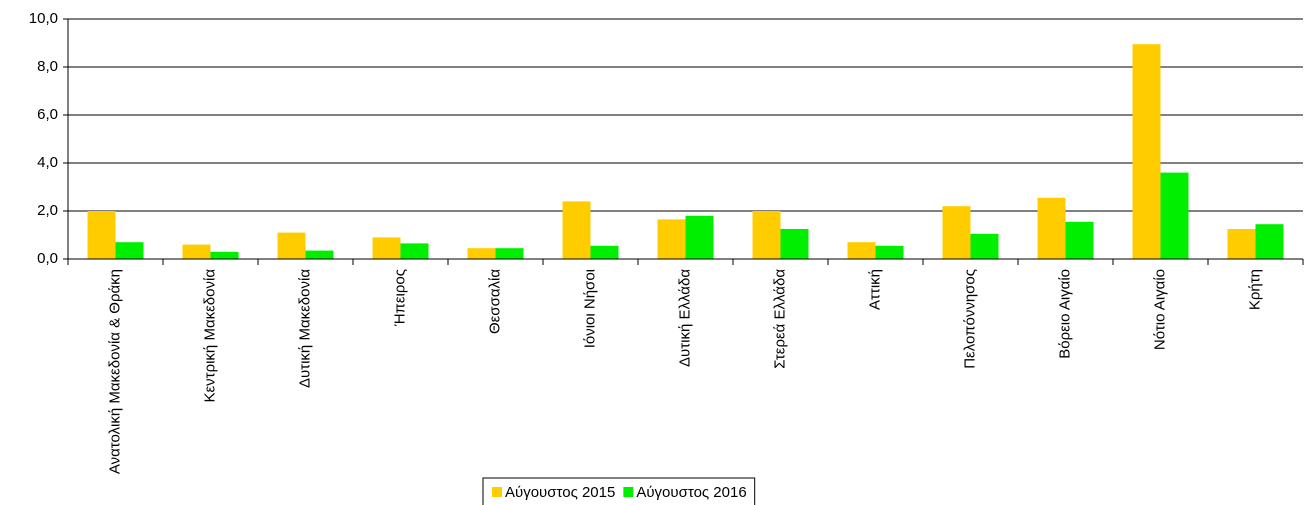 This screenshot has width=1314, height=505. What do you see at coordinates (494, 301) in the screenshot?
I see `x-tick-label: Θεσσαλία` at bounding box center [494, 301].